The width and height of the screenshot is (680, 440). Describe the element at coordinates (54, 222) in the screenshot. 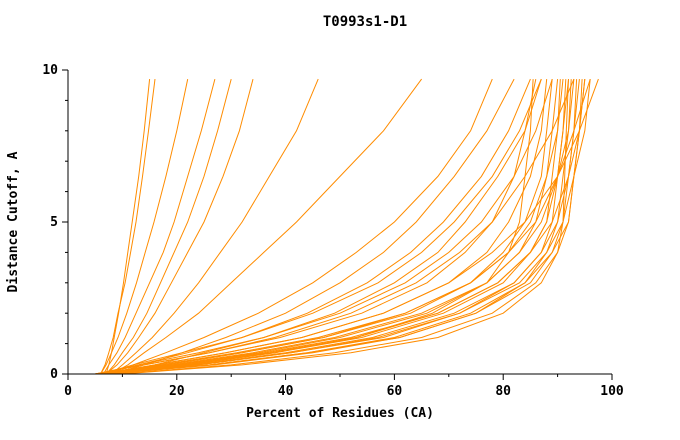

I see `y-tick-label: 5` at that location.